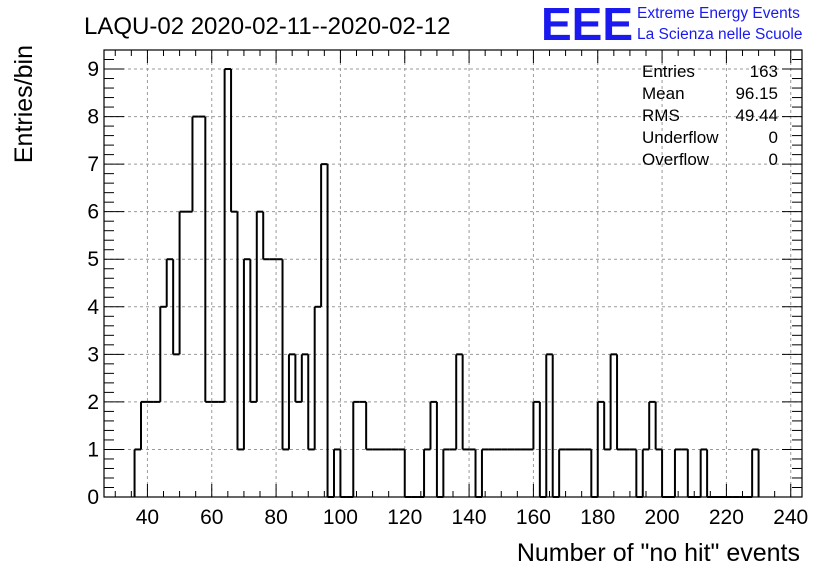 This screenshot has height=572, width=836. I want to click on y-axis-label: Entries/bin, so click(24, 104).